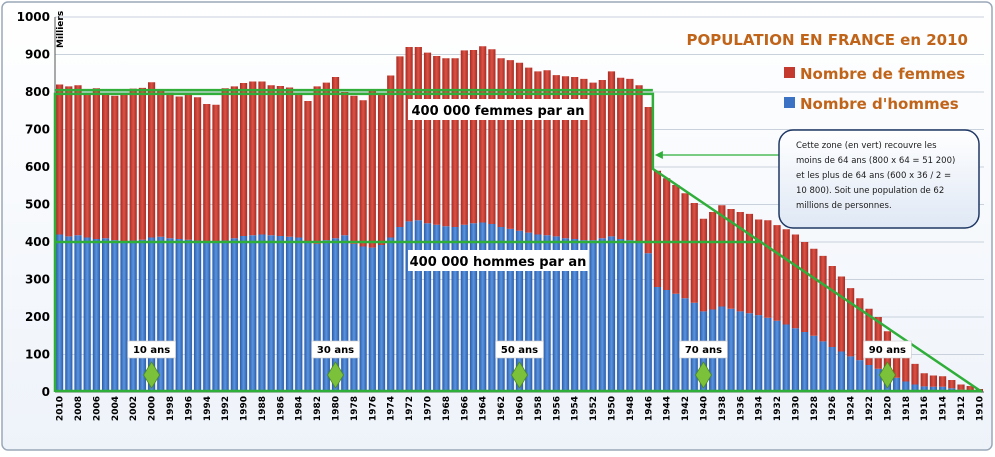  What do you see at coordinates (639, 164) in the screenshot?
I see `bar-femmes-1947` at bounding box center [639, 164].